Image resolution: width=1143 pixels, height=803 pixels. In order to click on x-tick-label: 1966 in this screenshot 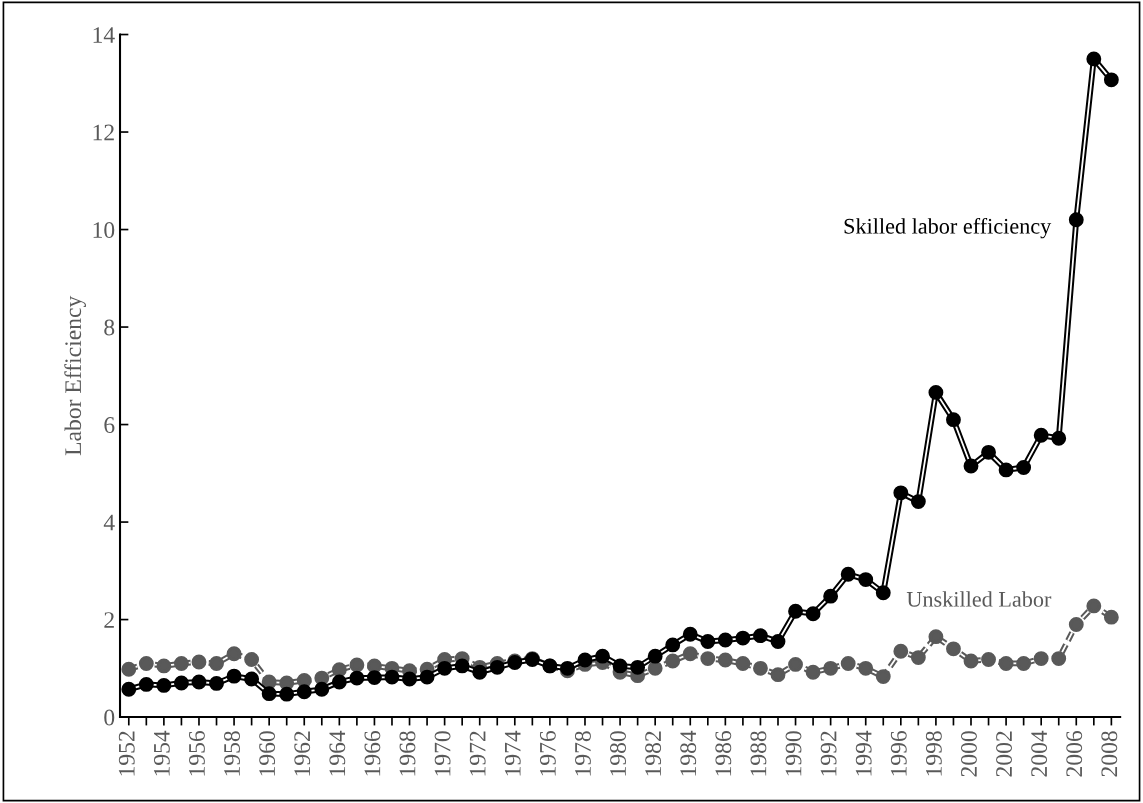, I will do `click(372, 753)`.